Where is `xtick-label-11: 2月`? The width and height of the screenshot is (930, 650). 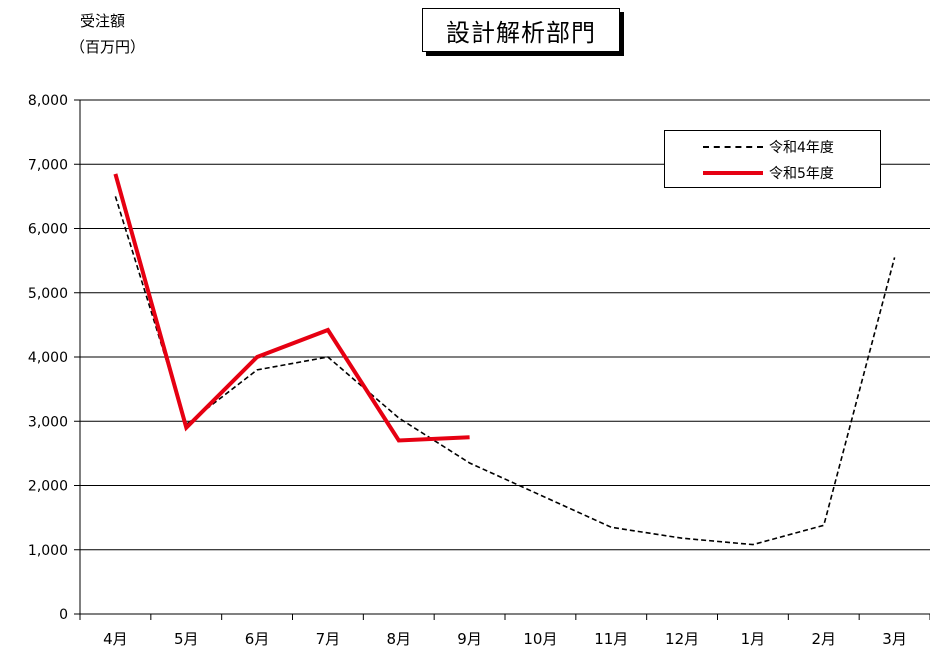
xtick-label-11: 2月 is located at coordinates (823, 639).